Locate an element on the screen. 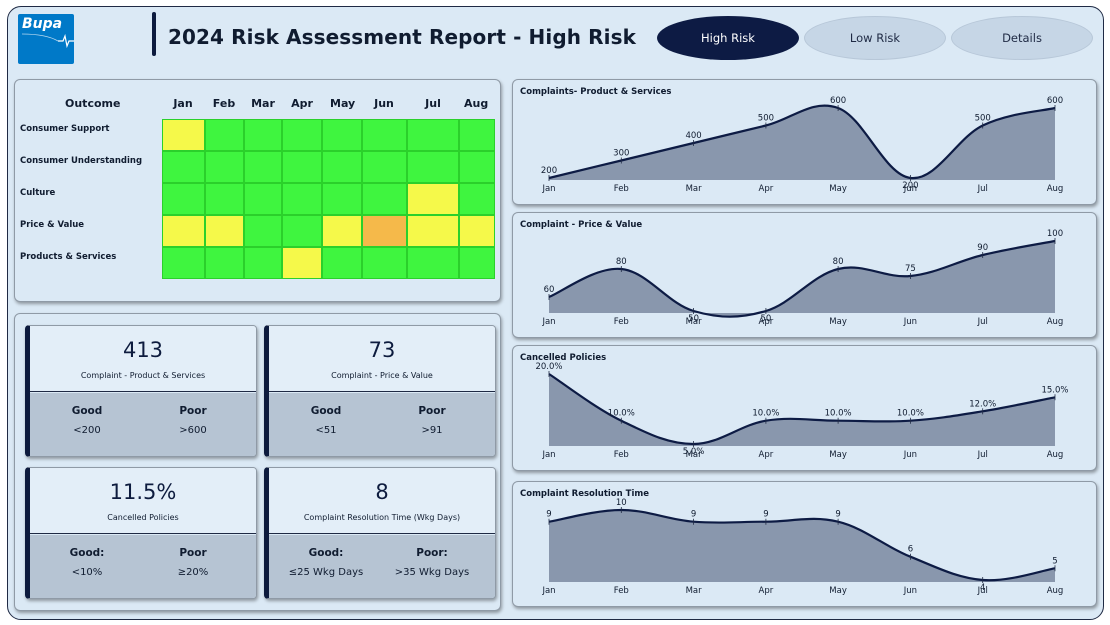 The image size is (1110, 625). data-label: 90 is located at coordinates (982, 248).